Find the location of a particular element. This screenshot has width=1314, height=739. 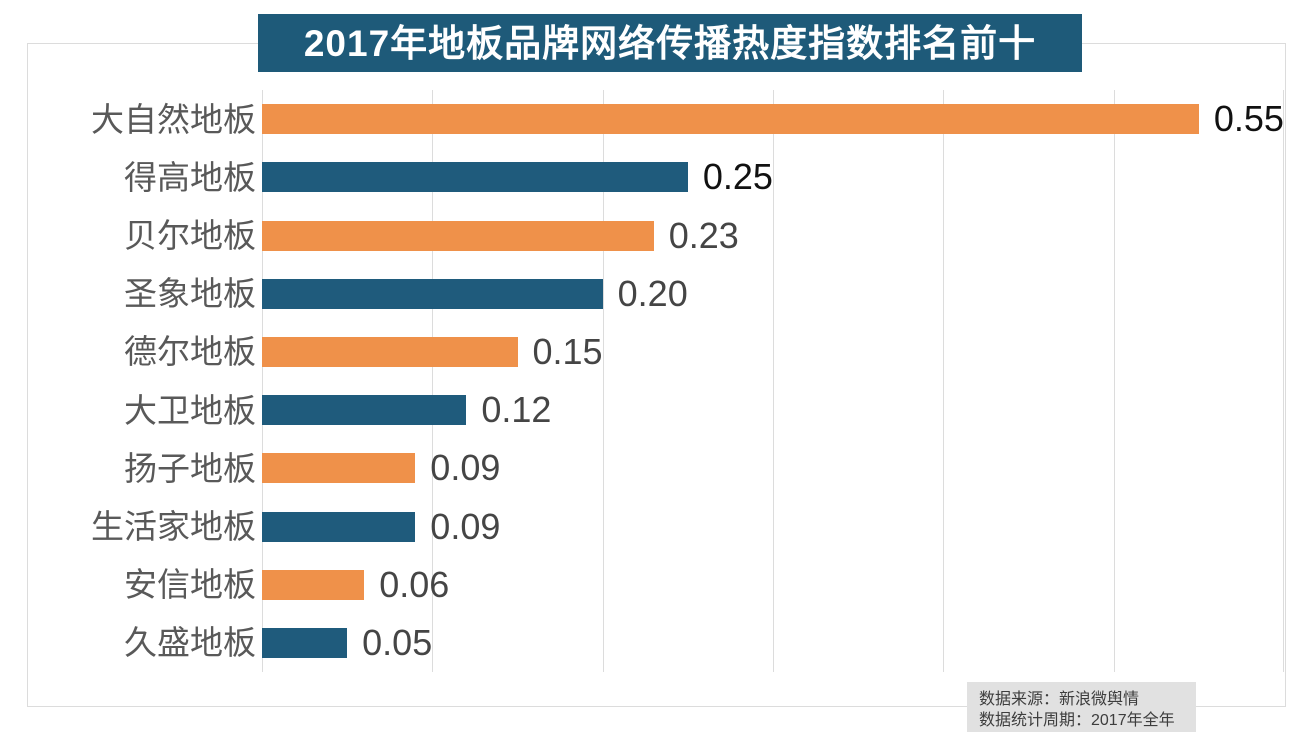

bar-row: 0.20 is located at coordinates (773, 294).